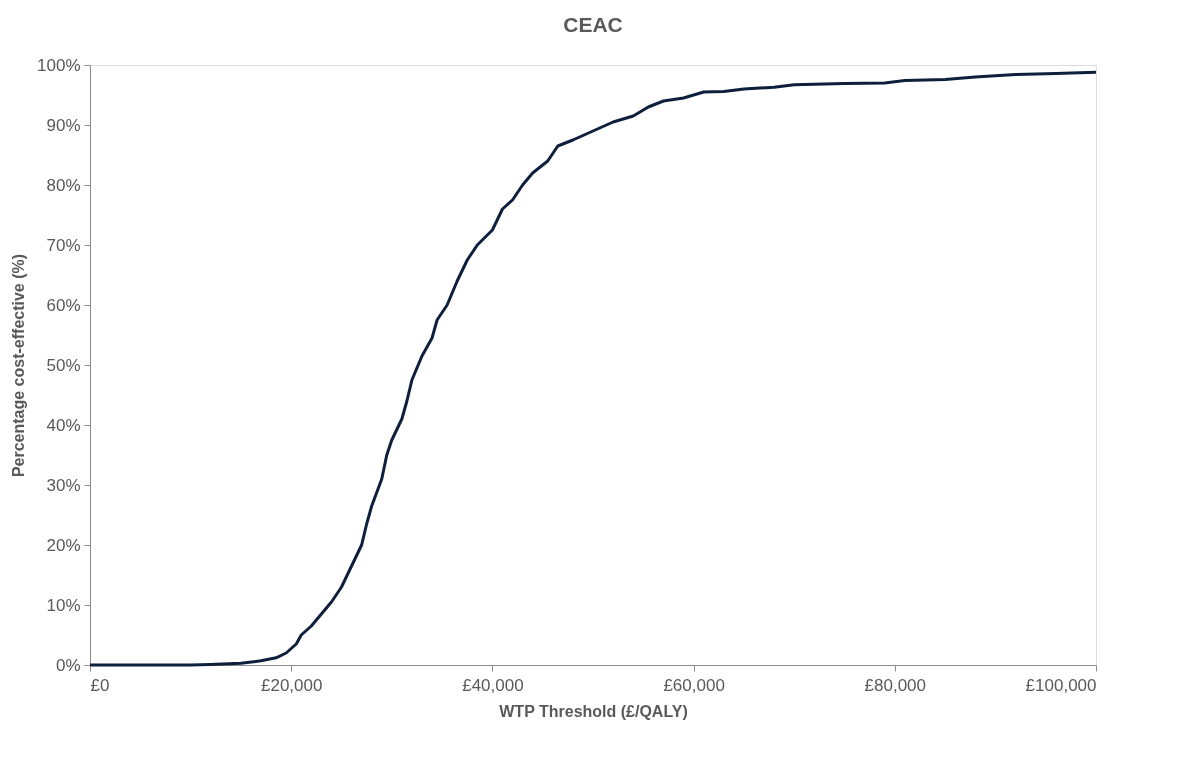 The image size is (1178, 769). What do you see at coordinates (593, 24) in the screenshot?
I see `chart-title: CEAC` at bounding box center [593, 24].